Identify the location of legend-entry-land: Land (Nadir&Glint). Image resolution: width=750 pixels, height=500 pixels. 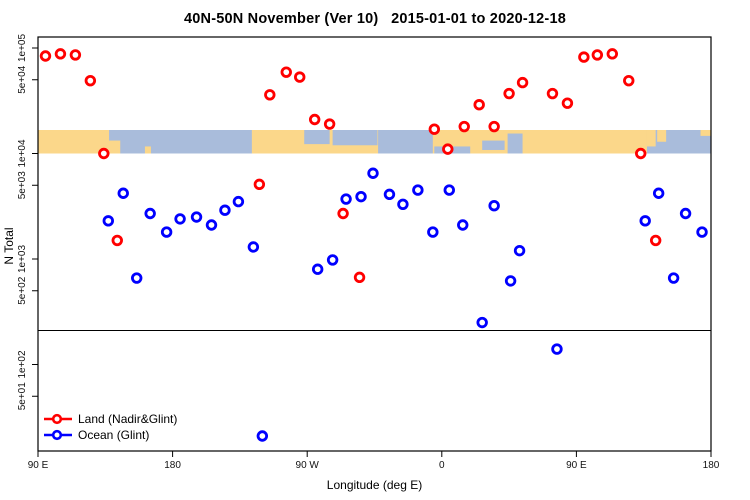
(110, 419).